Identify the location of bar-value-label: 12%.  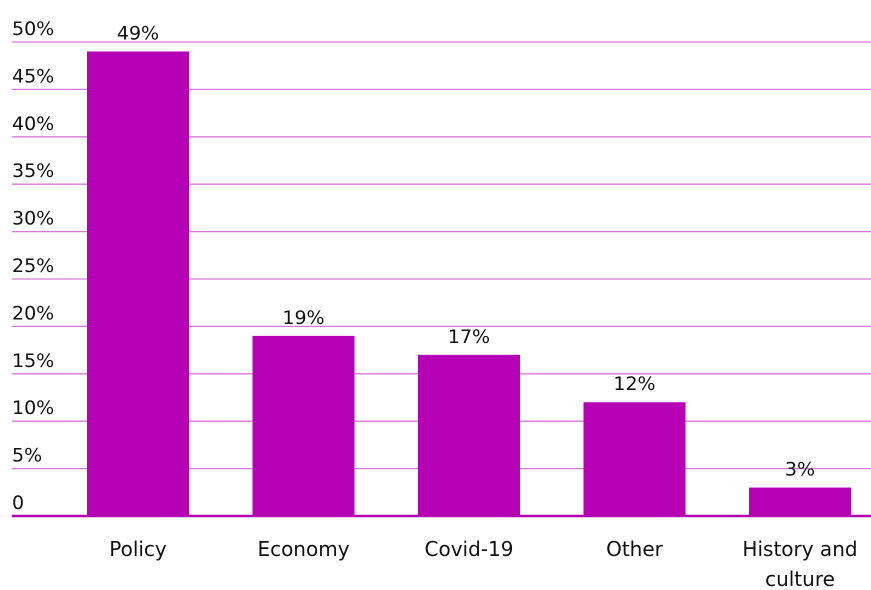
(634, 384).